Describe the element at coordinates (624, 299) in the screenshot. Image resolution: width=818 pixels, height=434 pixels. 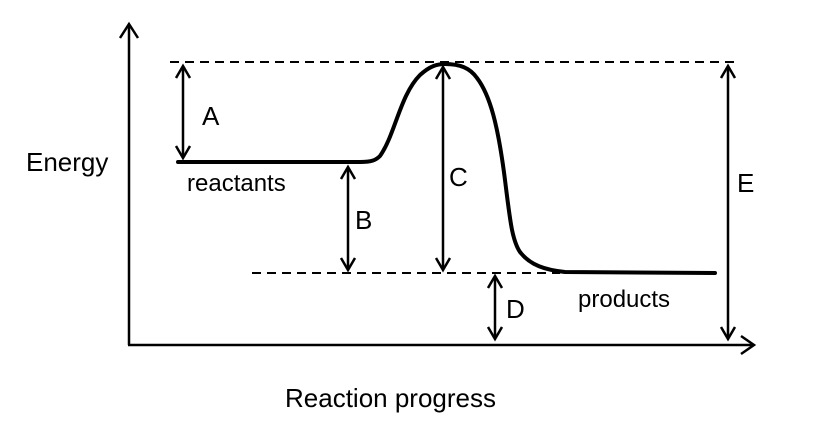
I see `products-label: products` at that location.